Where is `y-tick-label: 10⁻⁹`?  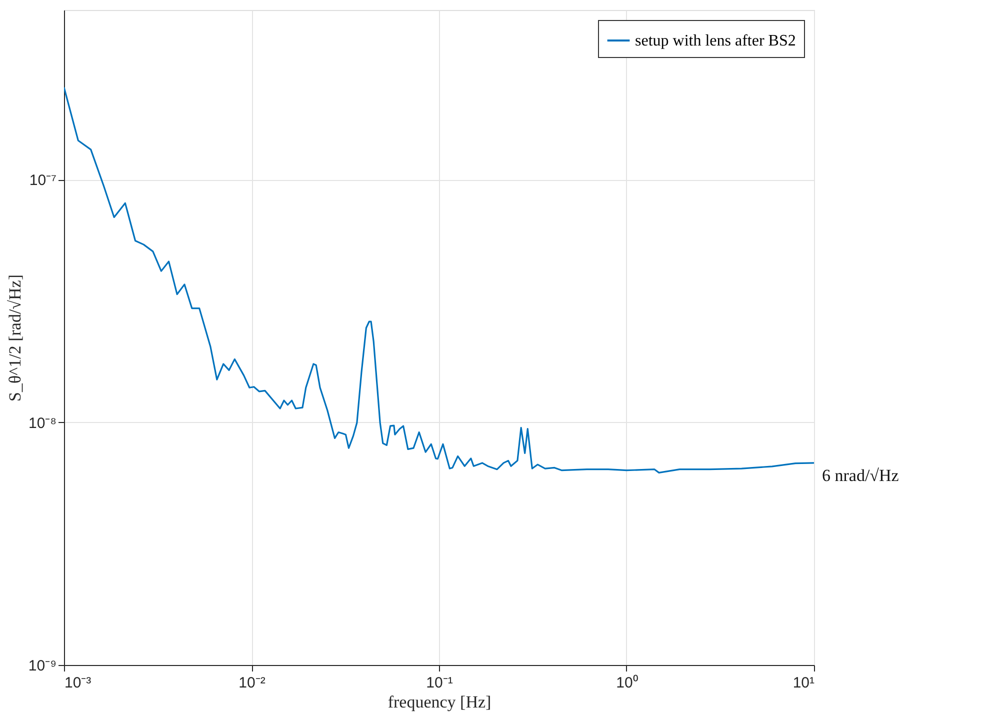
y-tick-label: 10⁻⁹ is located at coordinates (42, 666).